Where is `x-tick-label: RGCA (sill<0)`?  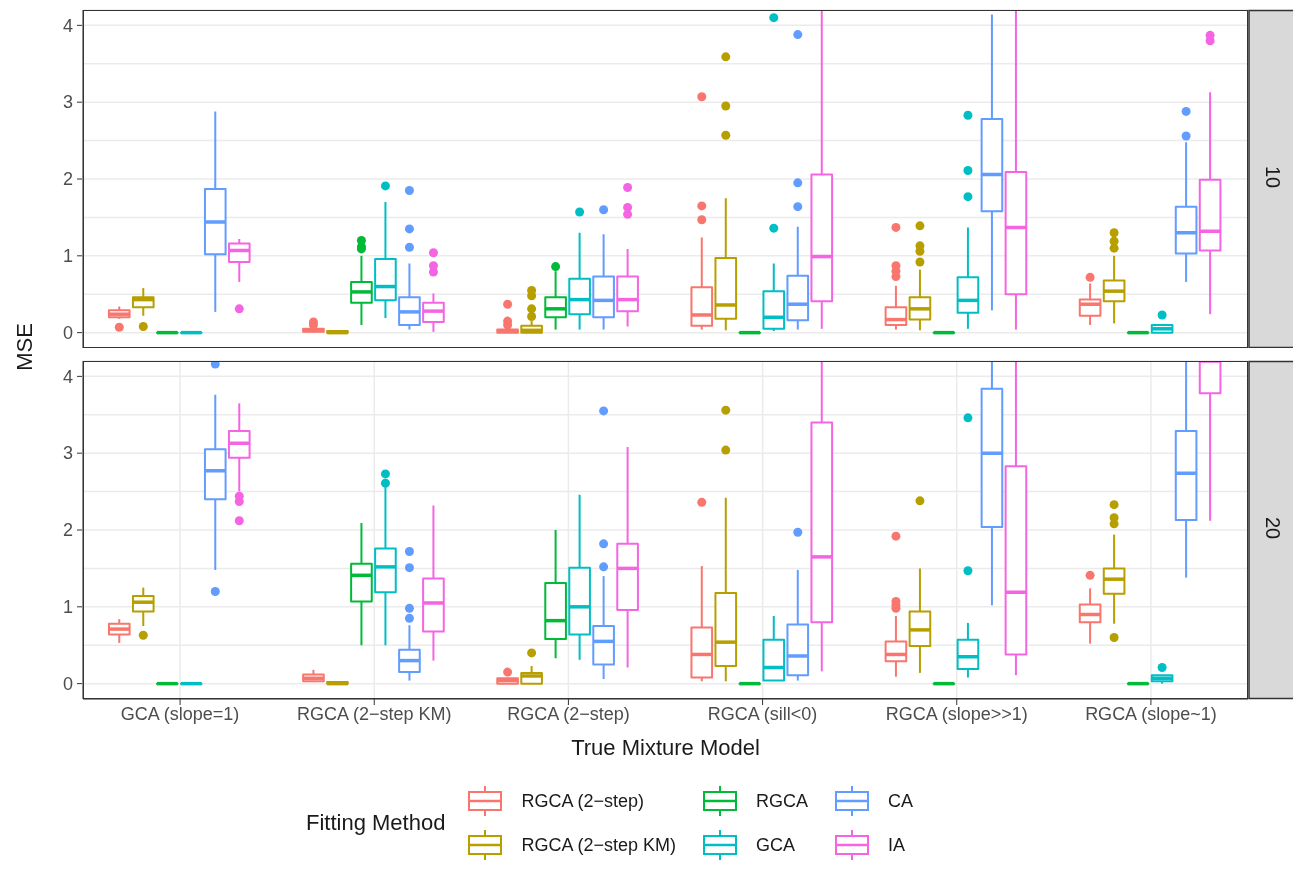
x-tick-label: RGCA (sill<0) is located at coordinates (762, 713).